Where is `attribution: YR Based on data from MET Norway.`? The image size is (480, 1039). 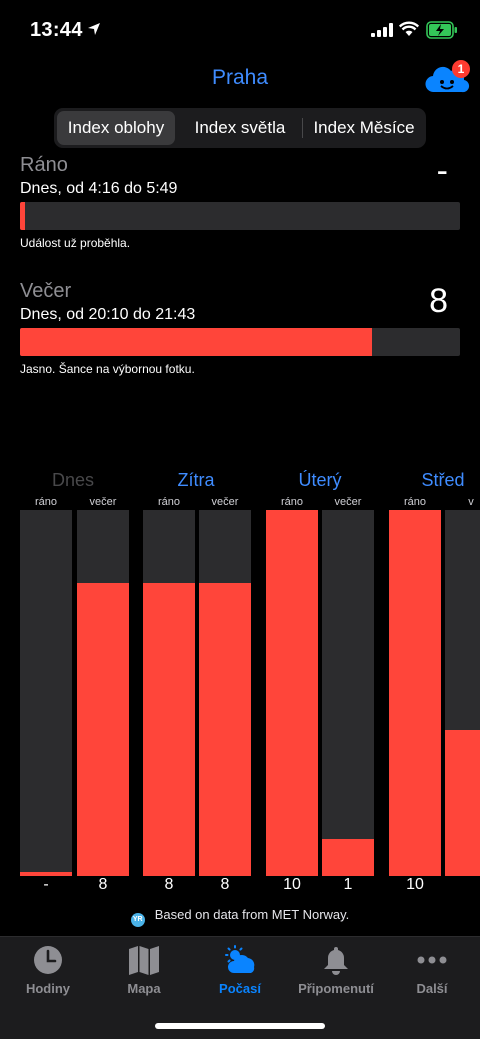
attribution: YR Based on data from MET Norway. is located at coordinates (240, 917).